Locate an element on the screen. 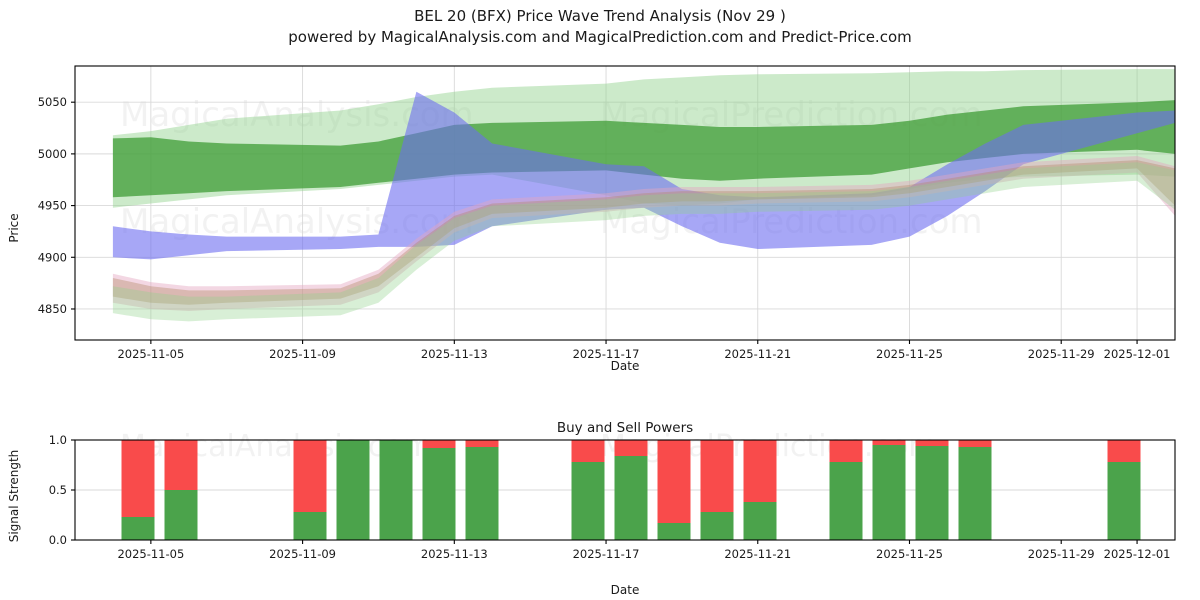 This screenshot has height=600, width=1200. bar-group is located at coordinates (631, 490).